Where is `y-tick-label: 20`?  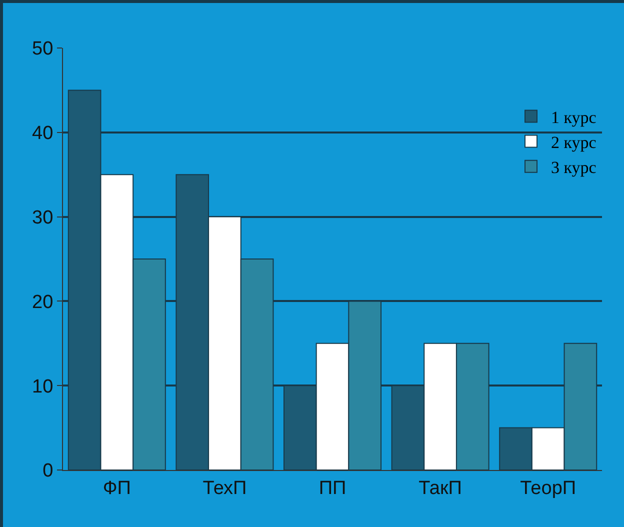
y-tick-label: 20 is located at coordinates (43, 302).